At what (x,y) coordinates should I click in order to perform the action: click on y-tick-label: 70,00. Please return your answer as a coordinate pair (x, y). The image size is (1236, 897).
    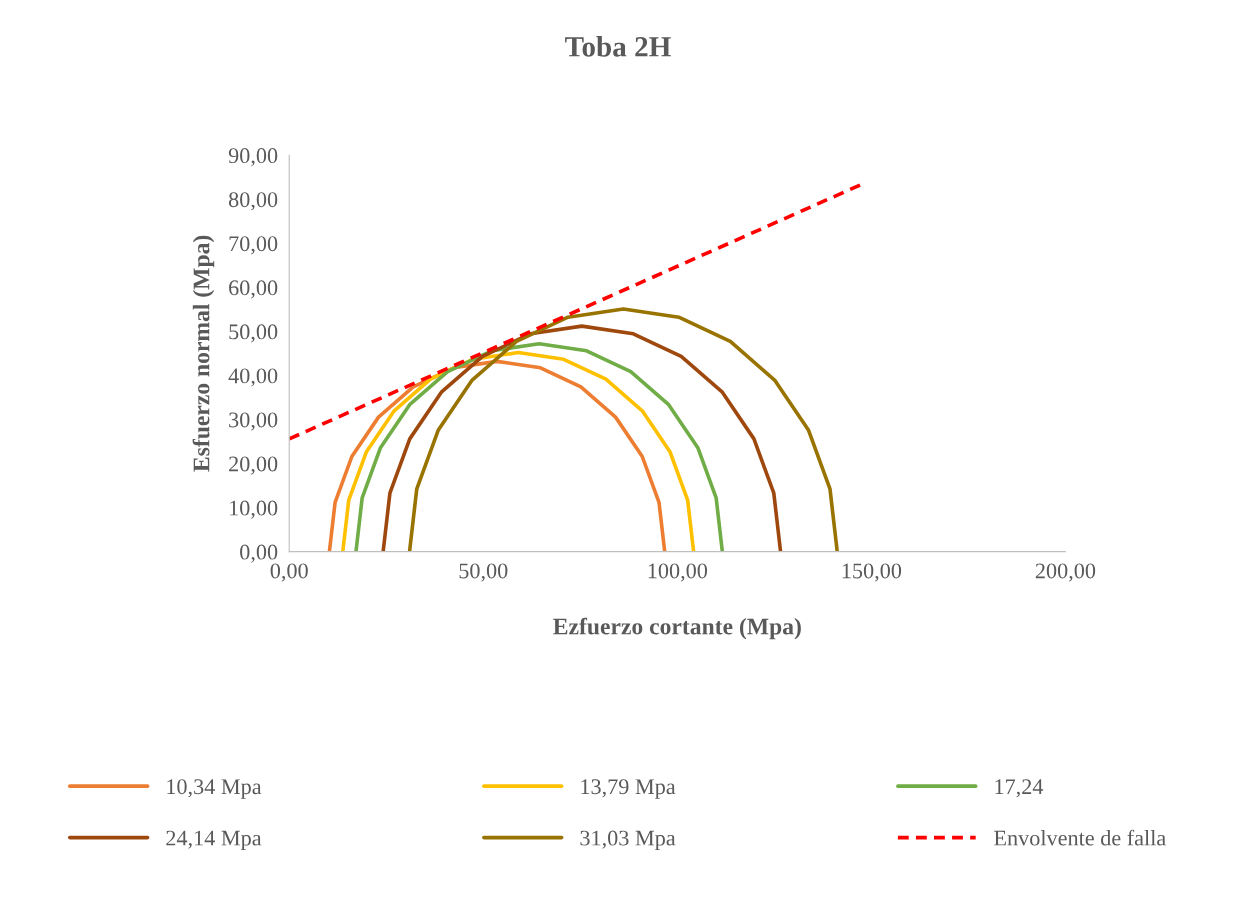
    Looking at the image, I should click on (253, 245).